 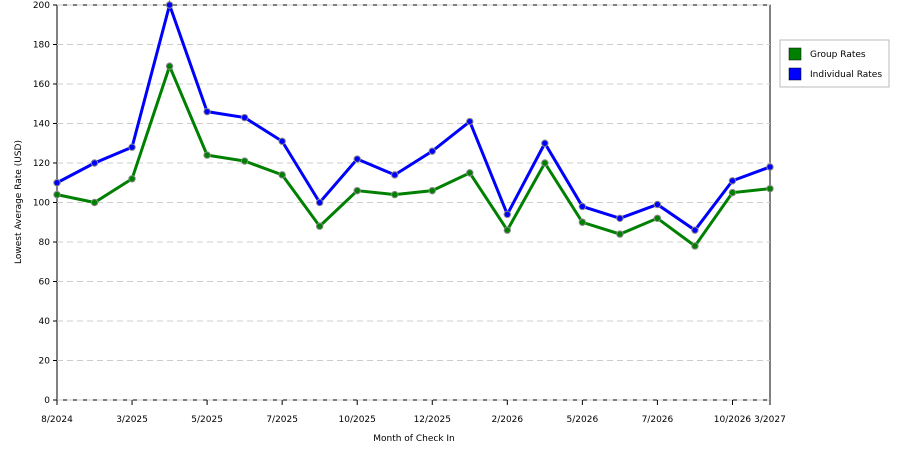 I want to click on y-tick-label: 180, so click(x=41, y=46).